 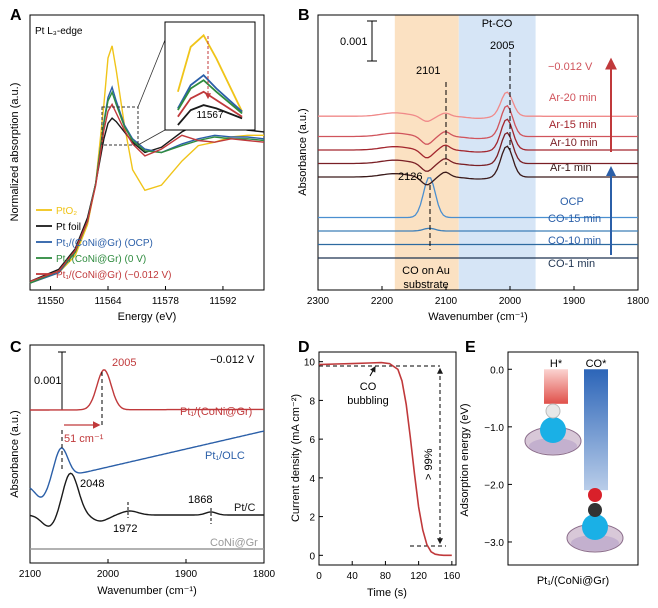 What do you see at coordinates (595, 543) in the screenshot?
I see `co-surface-shade` at bounding box center [595, 543].